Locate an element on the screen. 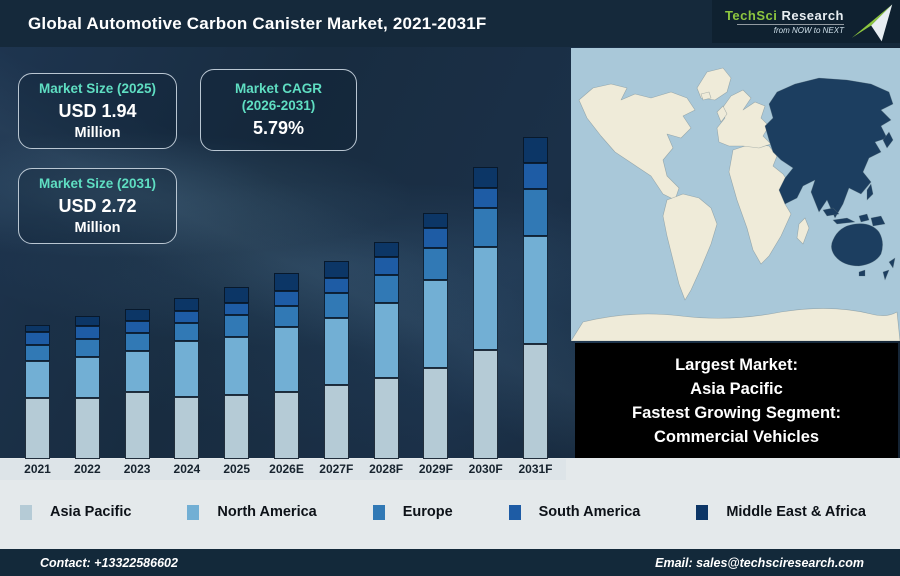 Image resolution: width=900 pixels, height=576 pixels. stacked-bar-2021 is located at coordinates (37, 392).